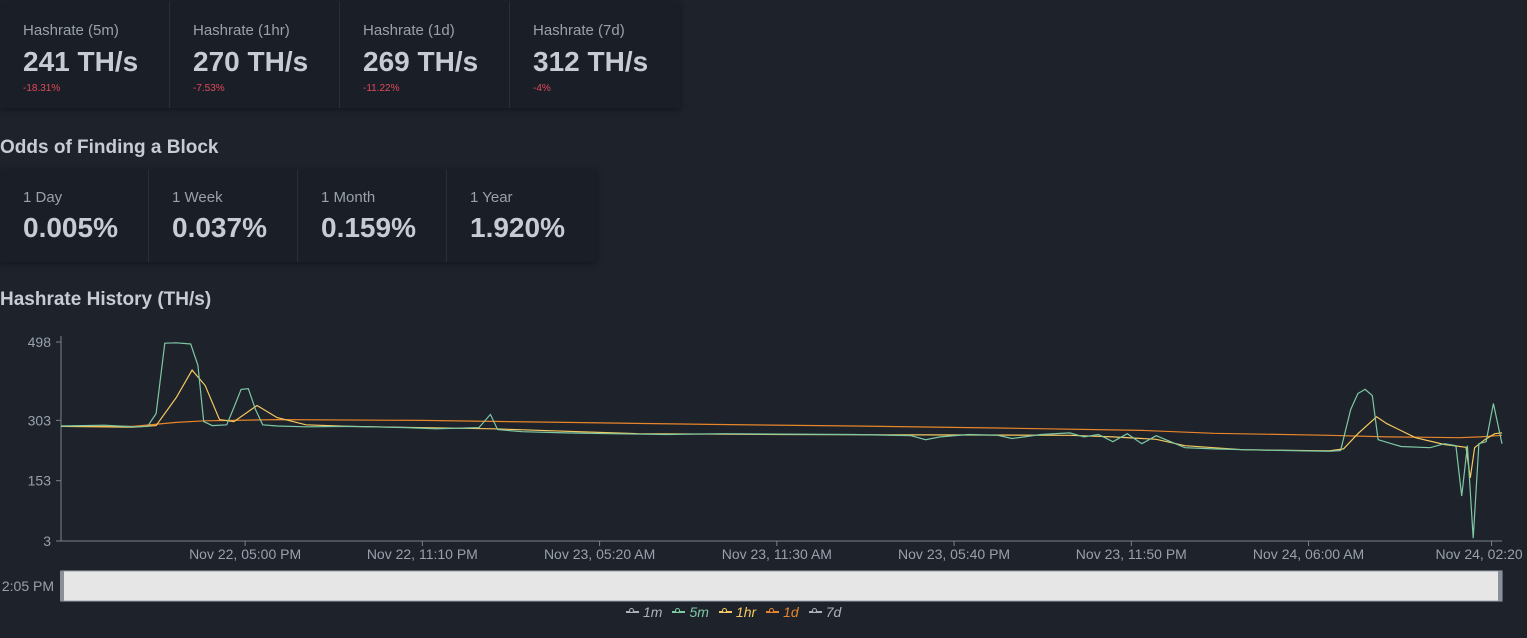  What do you see at coordinates (1308, 554) in the screenshot?
I see `x-tick-label: Nov 24, 06:00 AM` at bounding box center [1308, 554].